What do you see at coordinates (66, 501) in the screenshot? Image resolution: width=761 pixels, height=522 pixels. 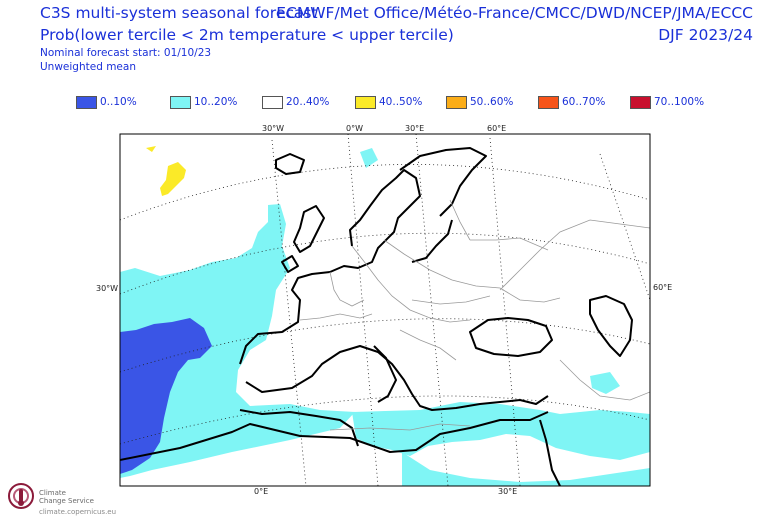 I see `logo-name-line2: Change Service` at bounding box center [66, 501].